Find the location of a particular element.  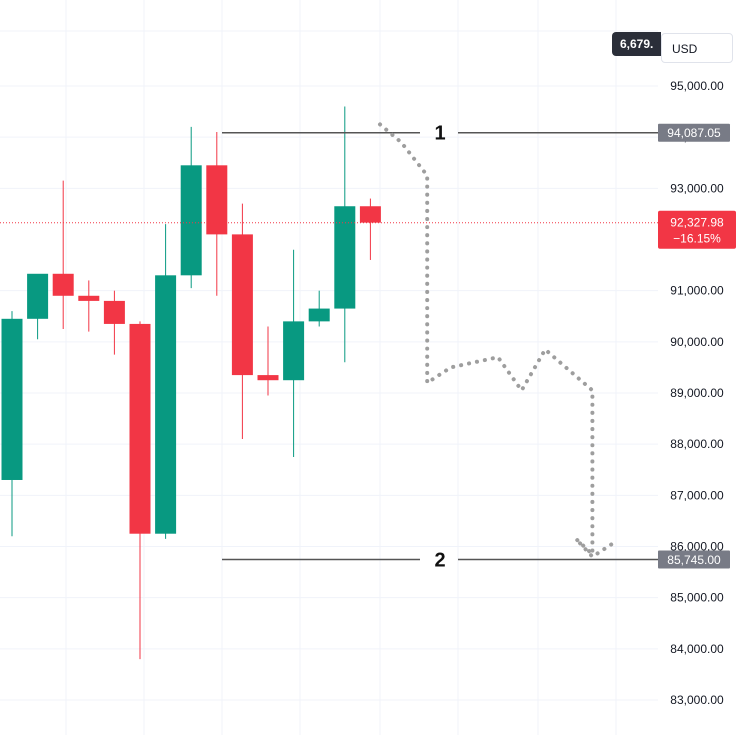

currency-button: USD is located at coordinates (697, 48).